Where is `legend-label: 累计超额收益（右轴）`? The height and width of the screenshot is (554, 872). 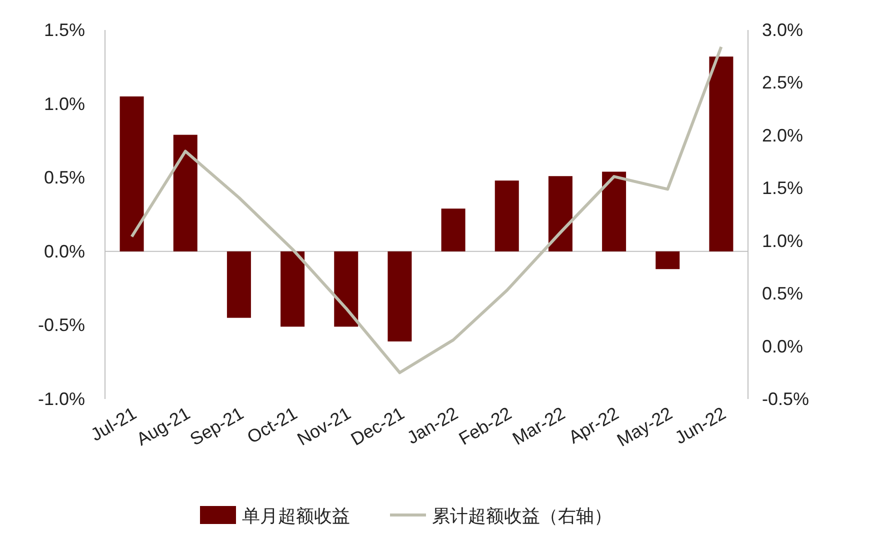
legend-label: 累计超额收益（右轴） is located at coordinates (522, 516).